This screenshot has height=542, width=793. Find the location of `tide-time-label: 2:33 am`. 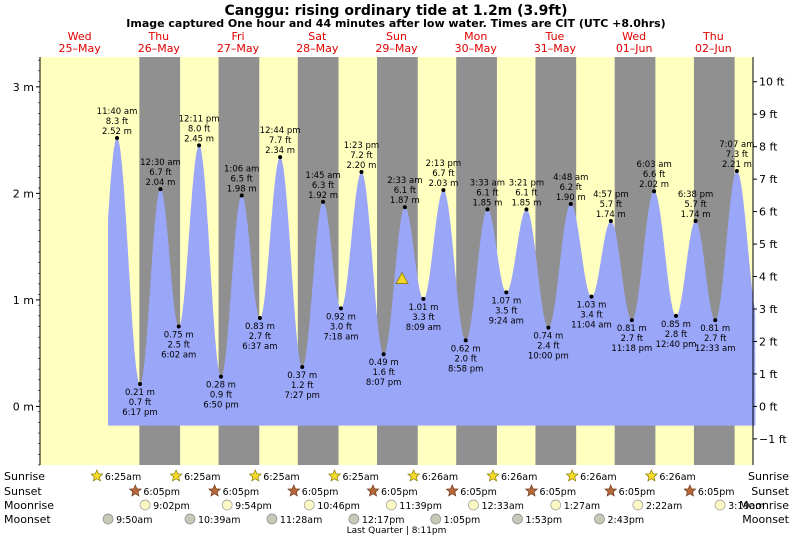

tide-time-label: 2:33 am is located at coordinates (404, 181).